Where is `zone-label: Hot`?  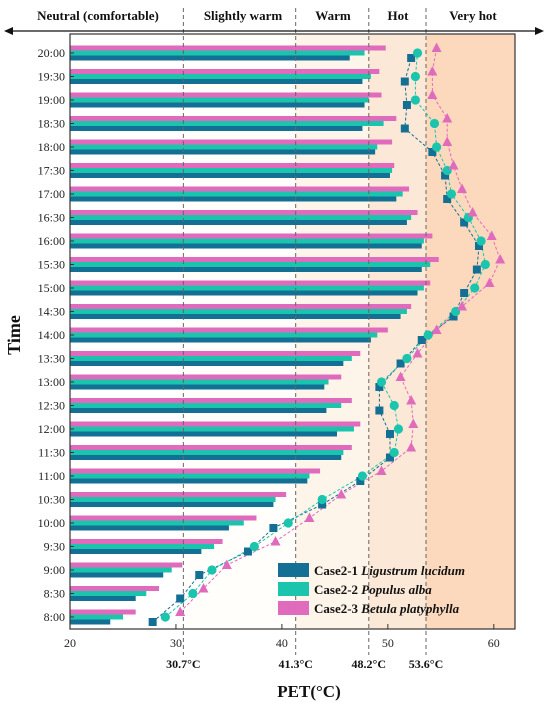
zone-label: Hot is located at coordinates (399, 15).